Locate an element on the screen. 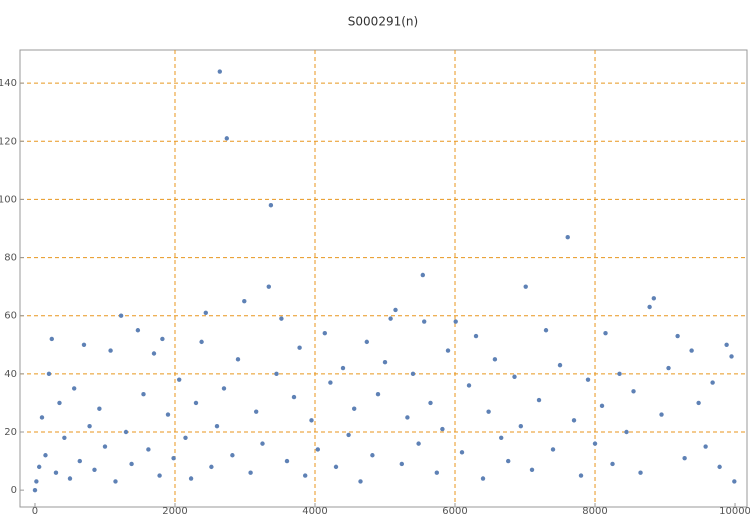 This screenshot has height=517, width=750. y-tick-label: 120 is located at coordinates (8, 141).